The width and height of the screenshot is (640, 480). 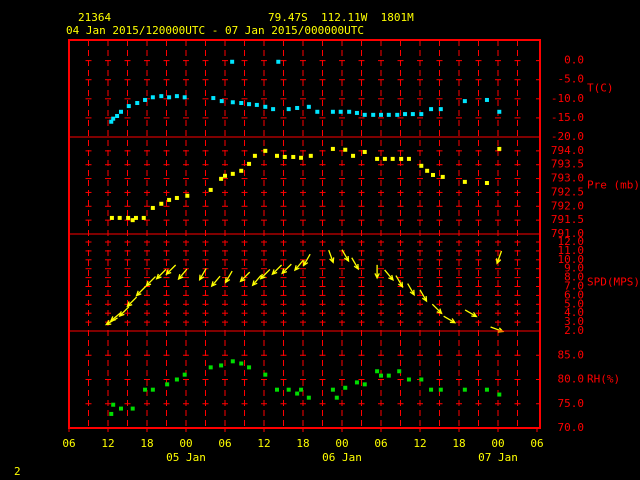 What do you see at coordinates (341, 17) in the screenshot?
I see `station-location: 79.47S 112.11W 1801M` at bounding box center [341, 17].